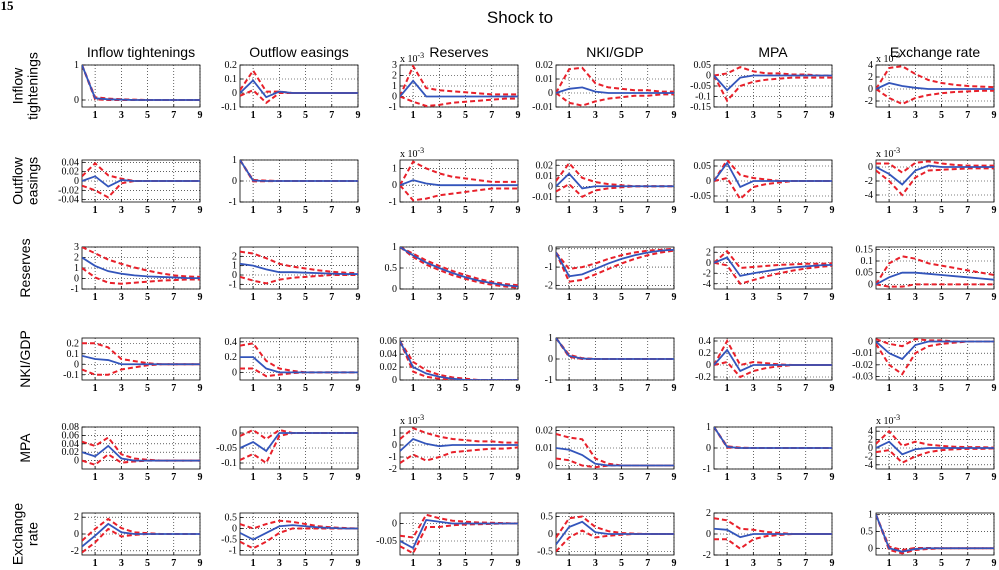  Describe the element at coordinates (700, 196) in the screenshot. I see `y-tick-label: -0.05` at that location.